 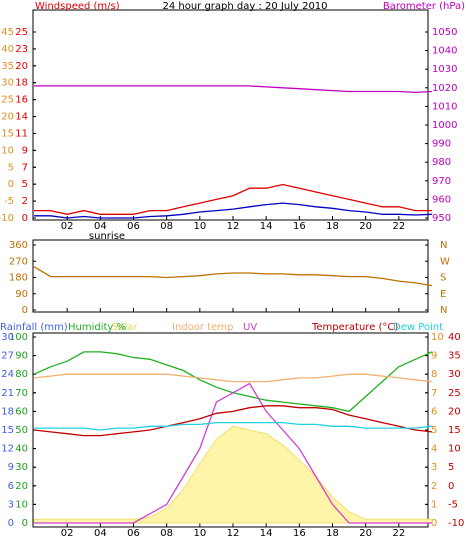 What do you see at coordinates (434, 449) in the screenshot?
I see `y2-tick-label: 4` at bounding box center [434, 449].